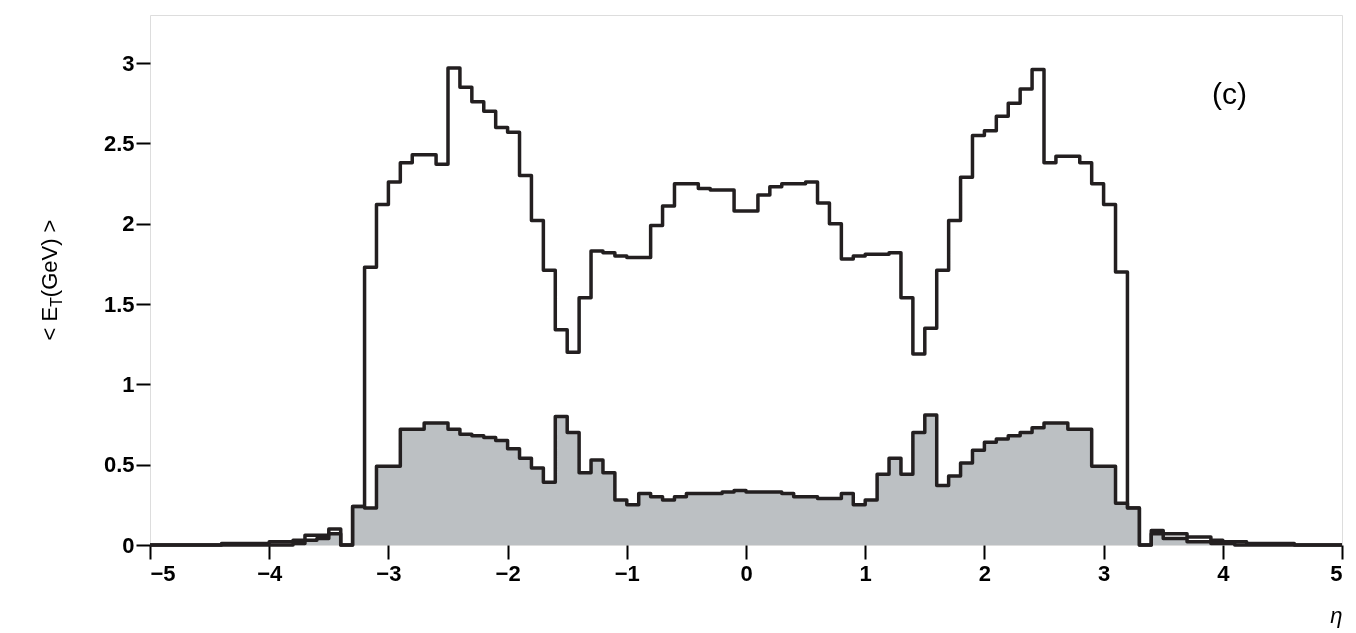  What do you see at coordinates (1224, 573) in the screenshot?
I see `x-tick-label: 4` at bounding box center [1224, 573].